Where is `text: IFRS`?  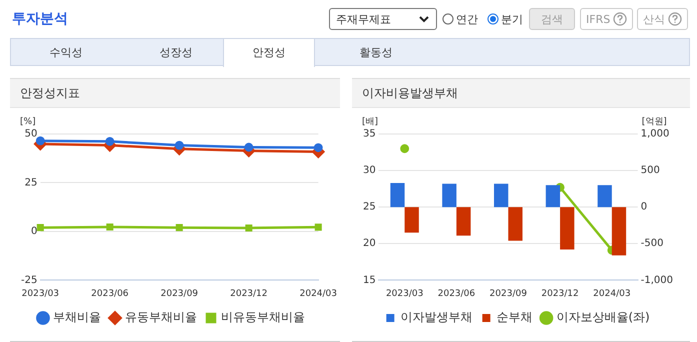 text: IFRS is located at coordinates (598, 19).